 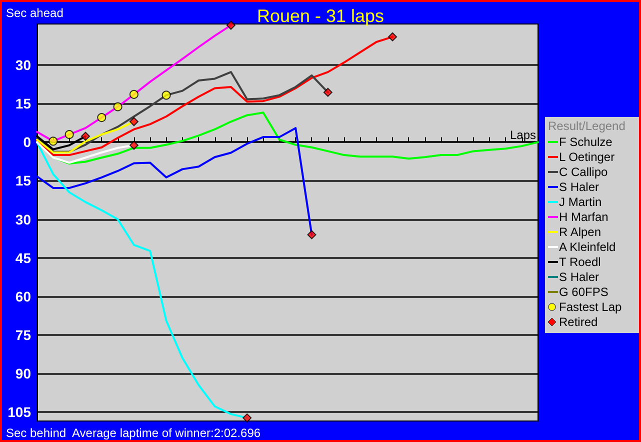 What do you see at coordinates (583, 217) in the screenshot?
I see `legend-label: H Marfan` at bounding box center [583, 217].